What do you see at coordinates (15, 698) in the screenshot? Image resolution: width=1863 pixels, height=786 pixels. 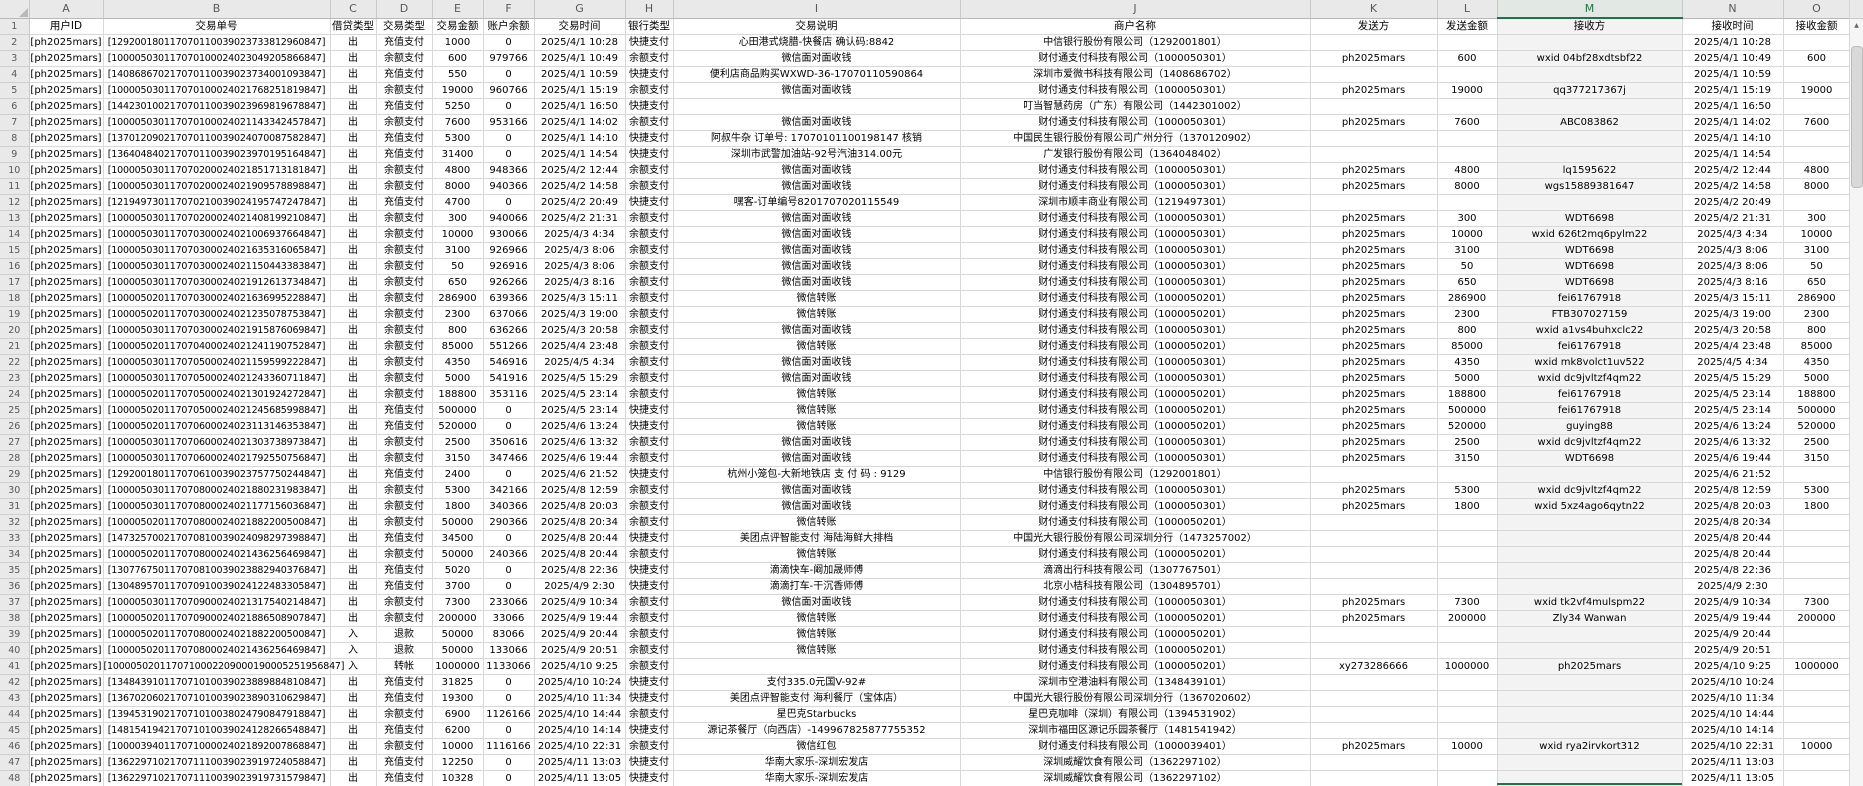 I see `row-header: 43` at bounding box center [15, 698].